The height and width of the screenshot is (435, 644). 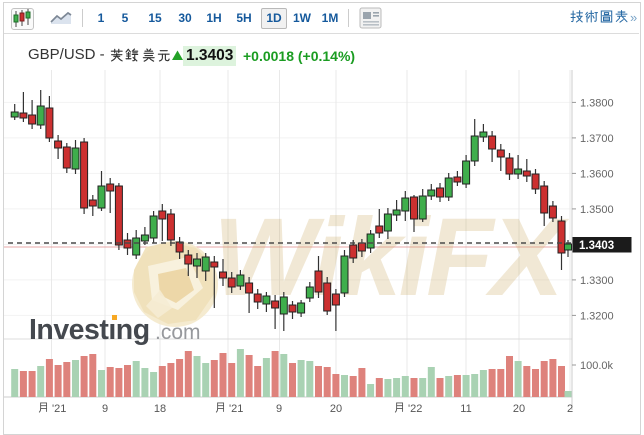 I want to click on svg-text: 1.3600, so click(x=597, y=174).